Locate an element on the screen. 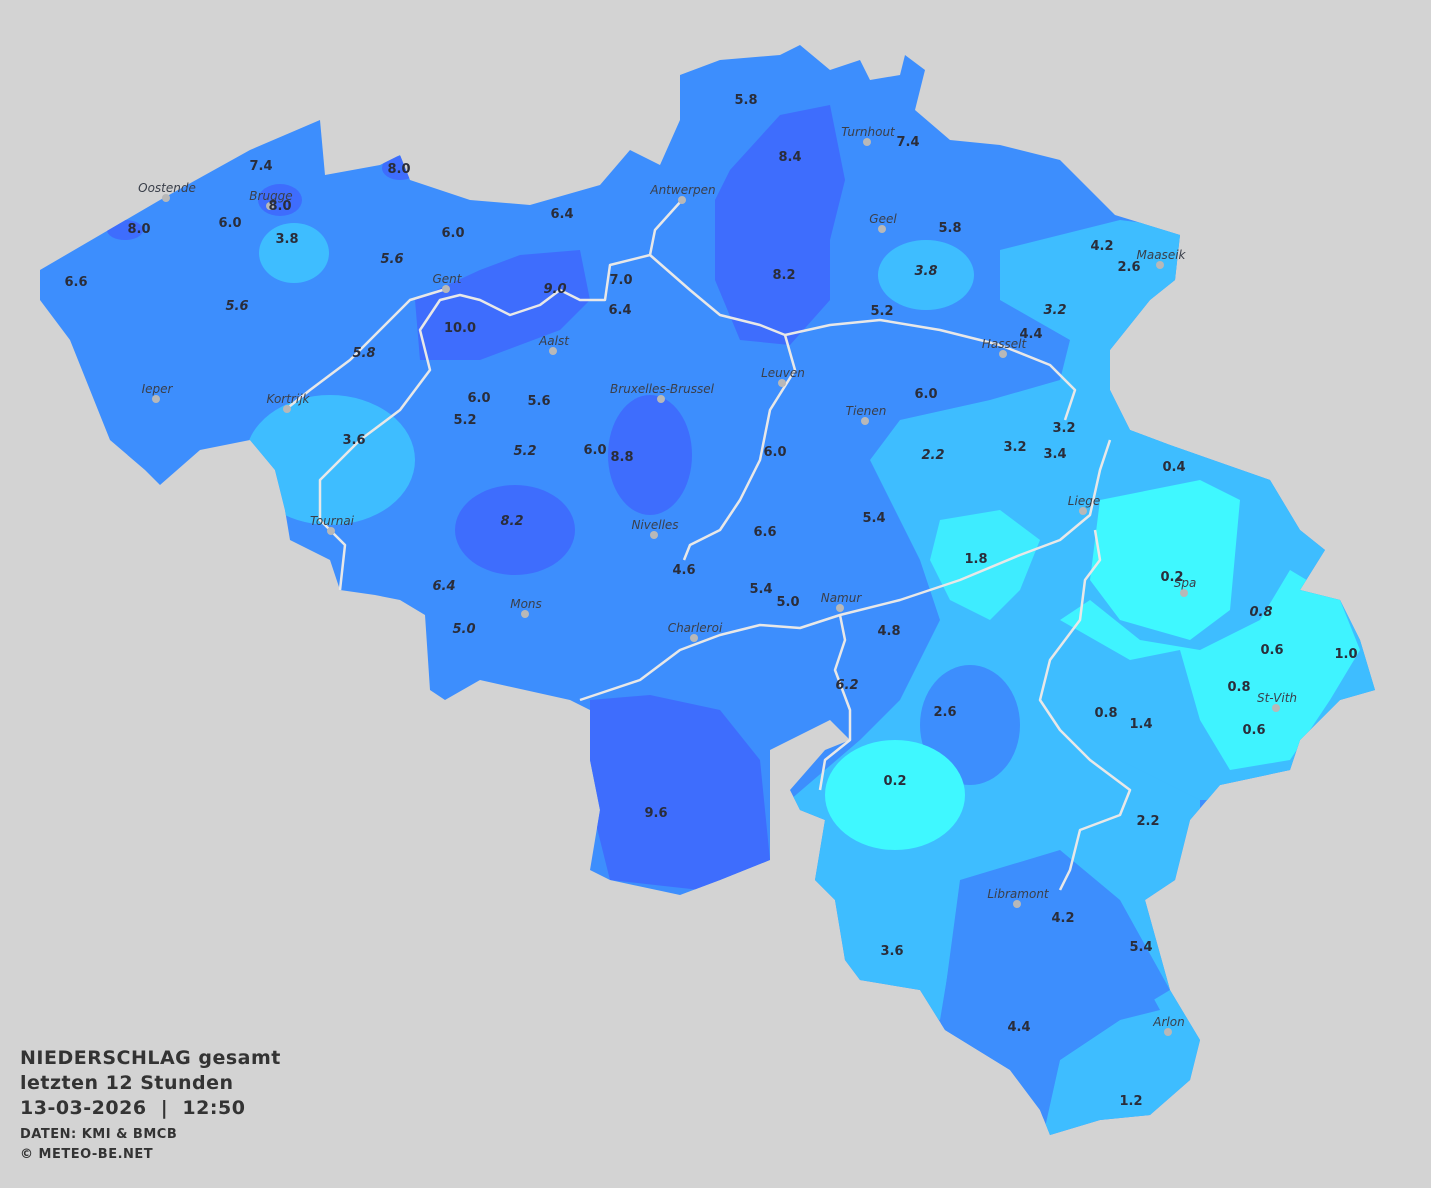 Image resolution: width=1431 pixels, height=1188 pixels. precipitation-value: 8.2 is located at coordinates (783, 275).